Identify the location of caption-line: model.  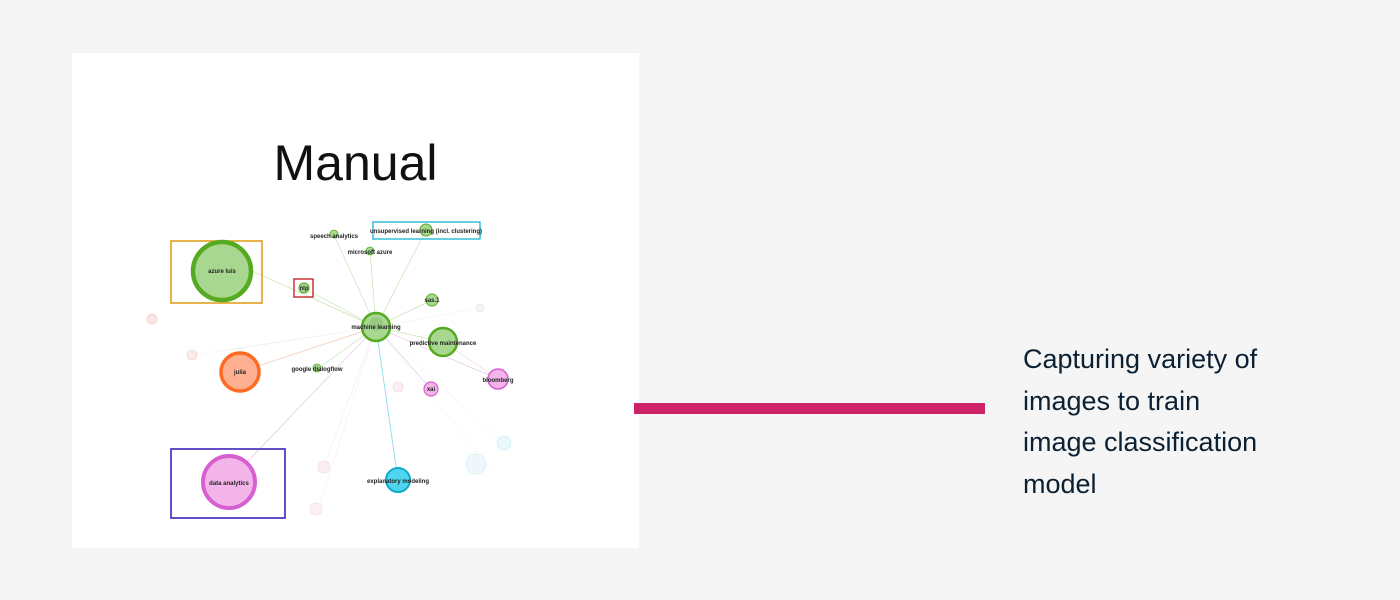
(1060, 483).